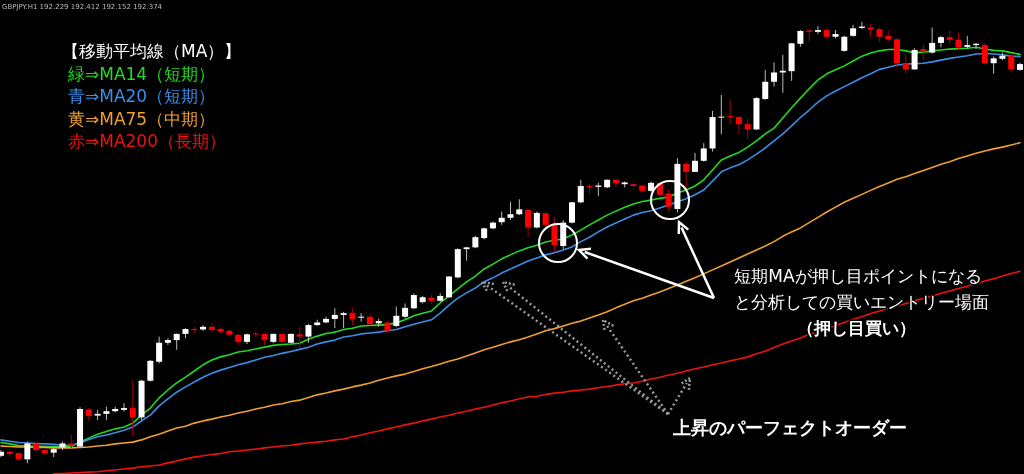  I want to click on legend-title: 【移動平均線（MA）】, so click(152, 51).